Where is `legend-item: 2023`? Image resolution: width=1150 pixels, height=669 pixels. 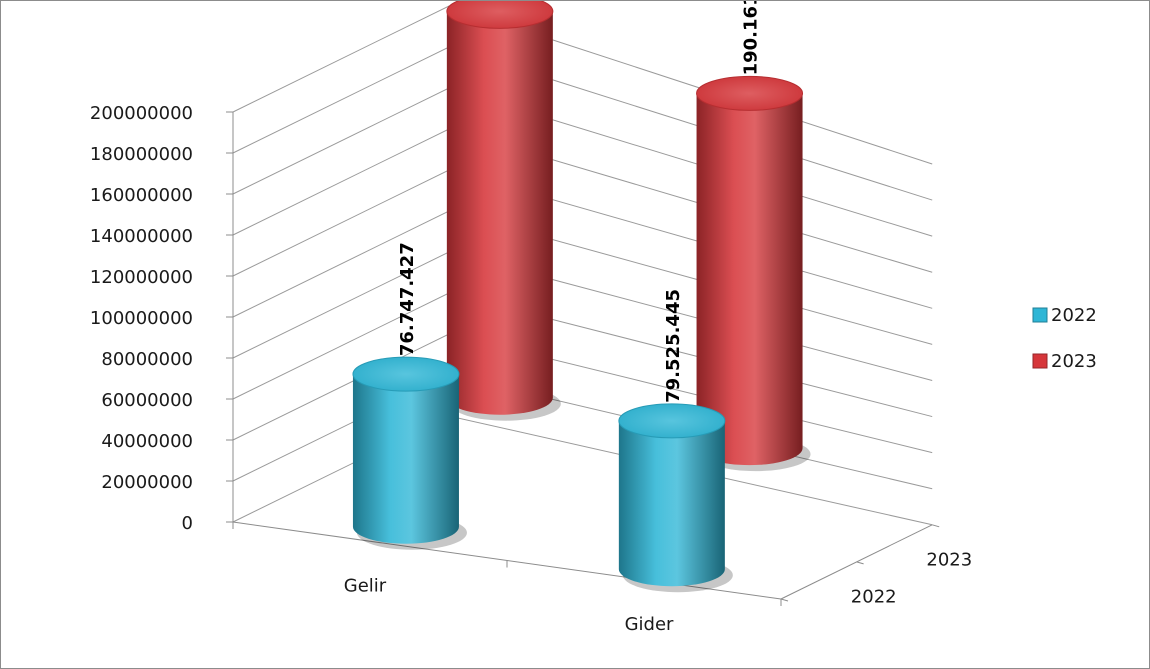 legend-item: 2023 is located at coordinates (1064, 361).